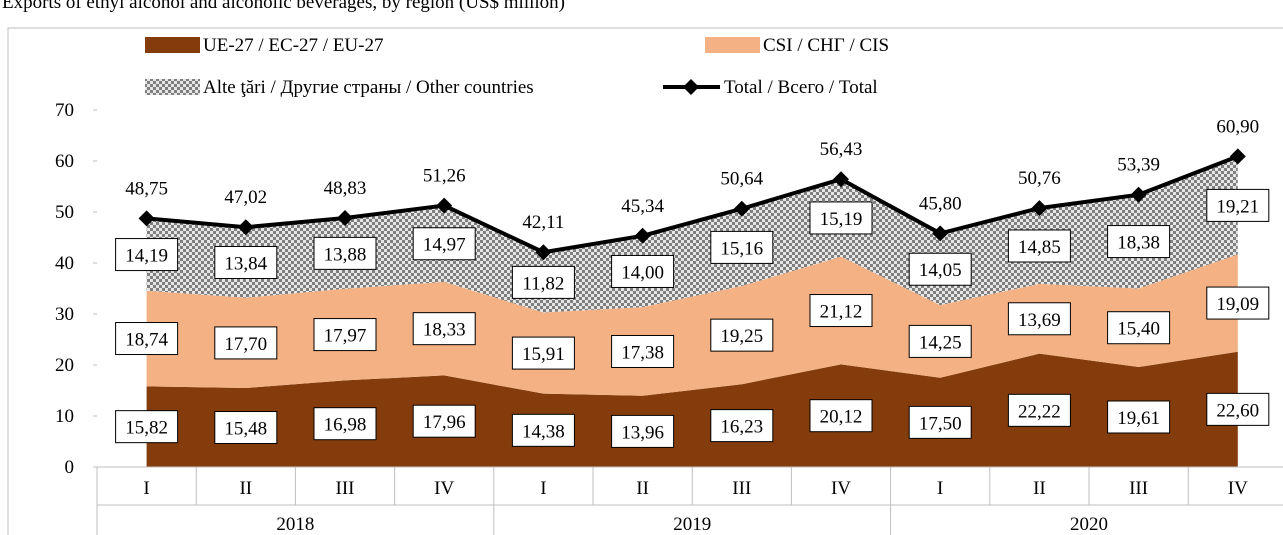  I want to click on data-label: 16,23, so click(741, 427).